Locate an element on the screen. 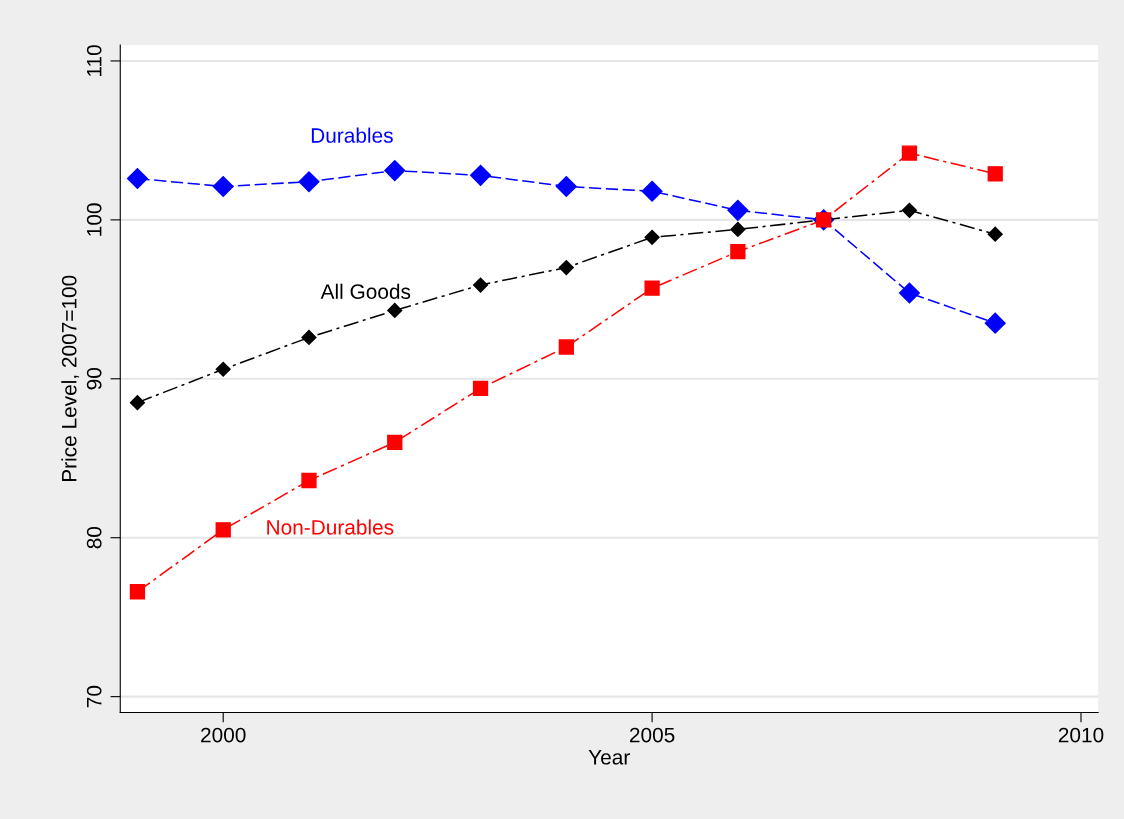 The image size is (1124, 819). y-tick-label: 80 is located at coordinates (94, 537).